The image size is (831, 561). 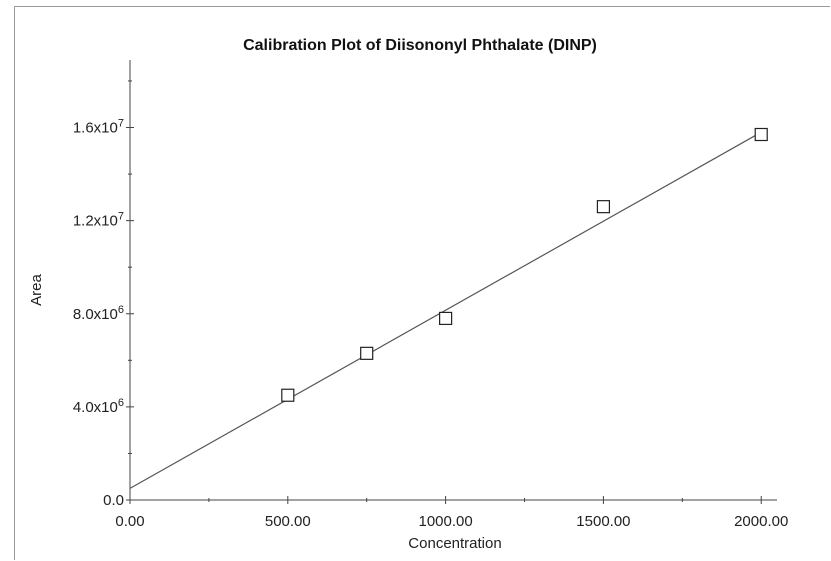 I want to click on y-tick-label: 1.6x10⁷, so click(x=98, y=127).